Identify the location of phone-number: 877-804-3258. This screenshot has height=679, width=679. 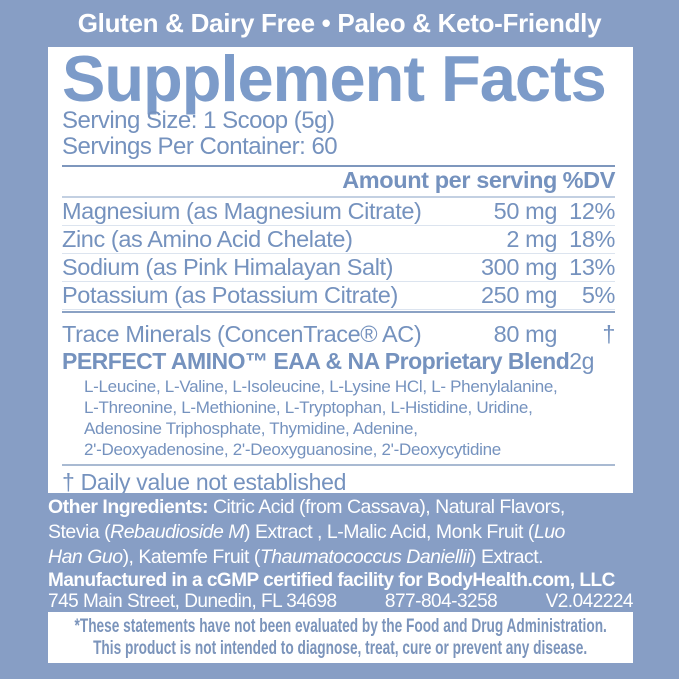
(441, 601).